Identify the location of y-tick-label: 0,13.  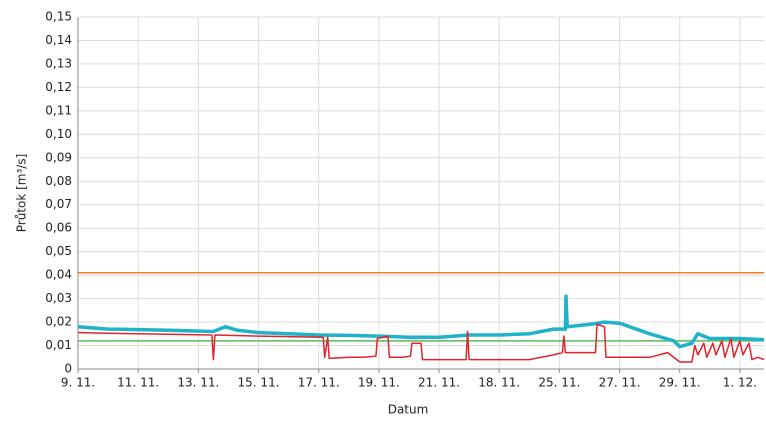
(58, 63).